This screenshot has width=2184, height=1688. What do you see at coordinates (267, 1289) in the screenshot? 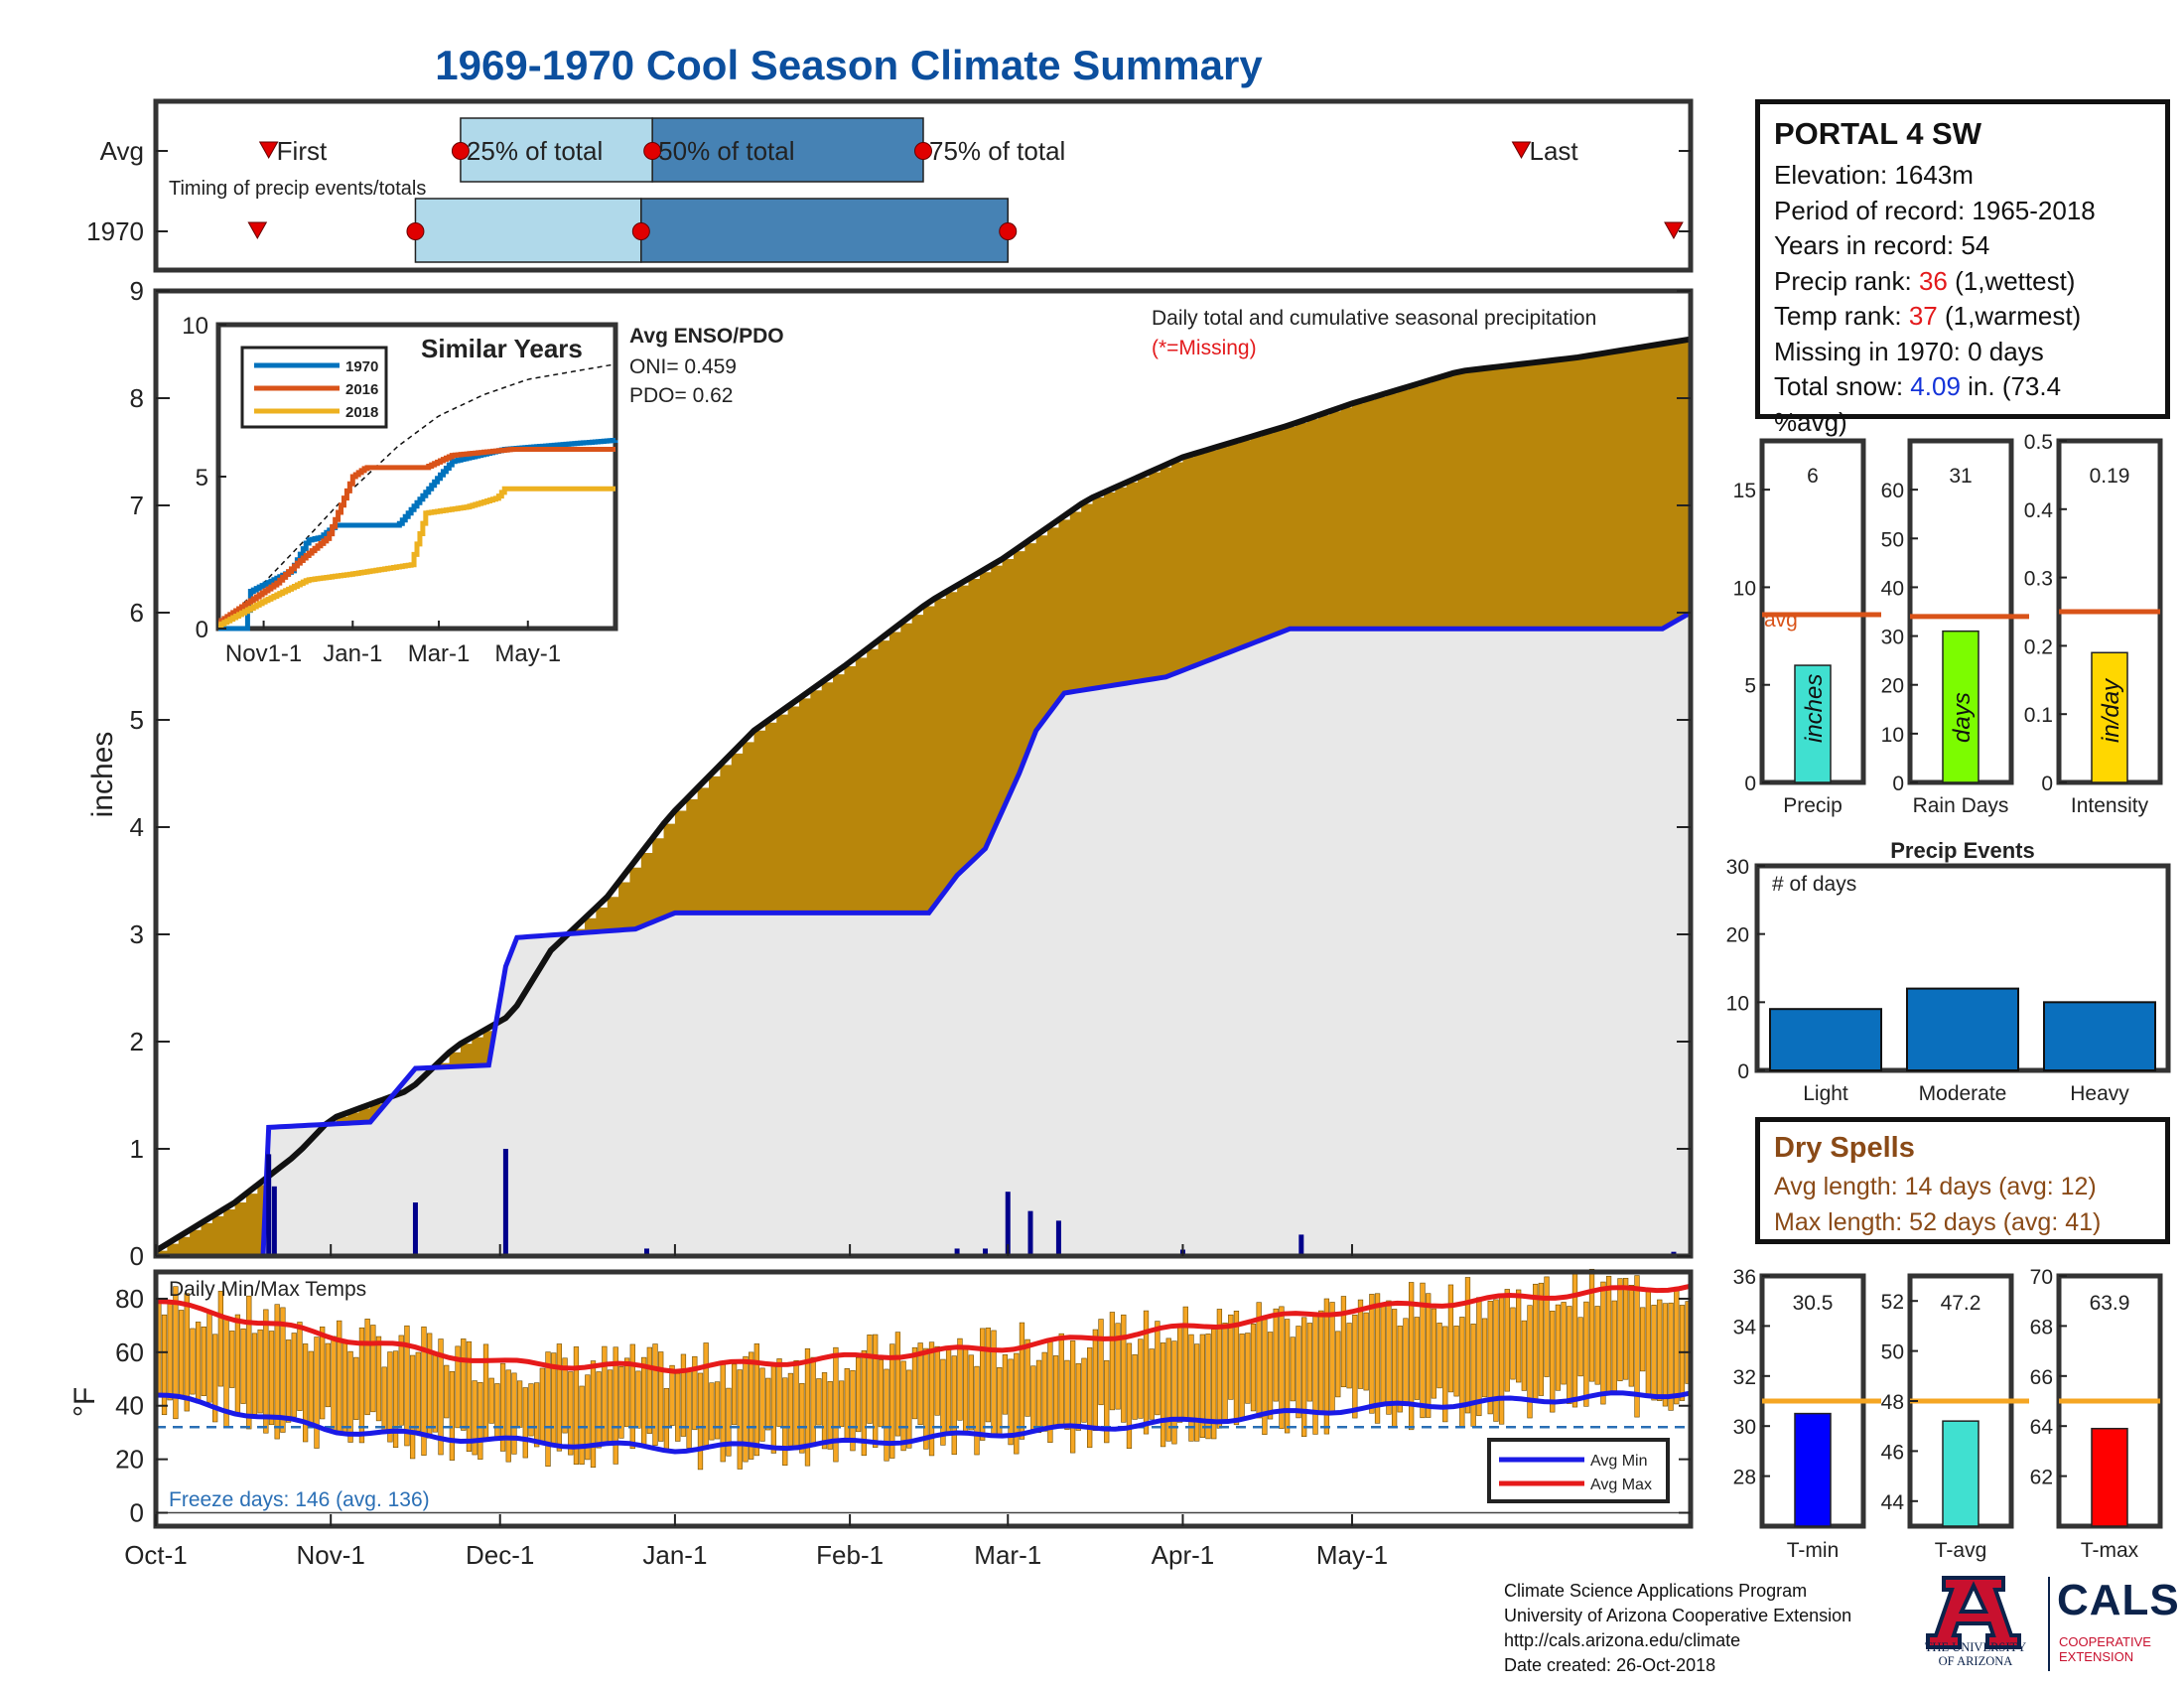
I see `temp-title: Daily Min/Max Temps` at bounding box center [267, 1289].